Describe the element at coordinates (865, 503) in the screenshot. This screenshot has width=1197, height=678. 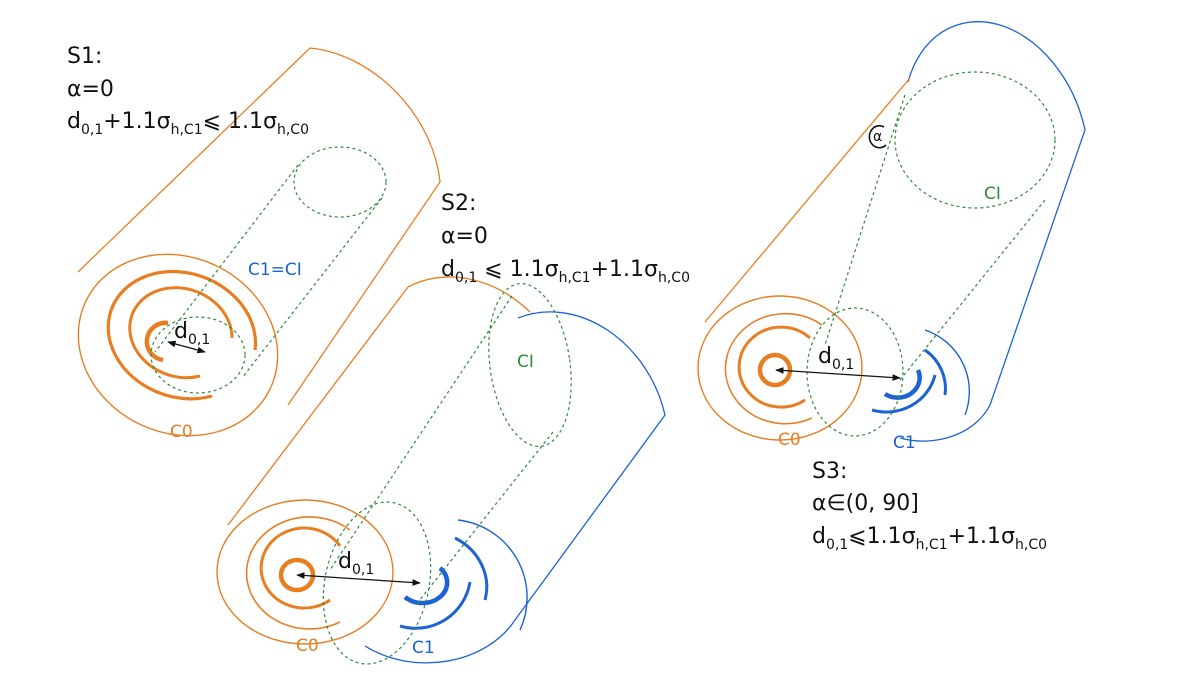
I see `s3-alpha: α∈(0, 90]` at that location.